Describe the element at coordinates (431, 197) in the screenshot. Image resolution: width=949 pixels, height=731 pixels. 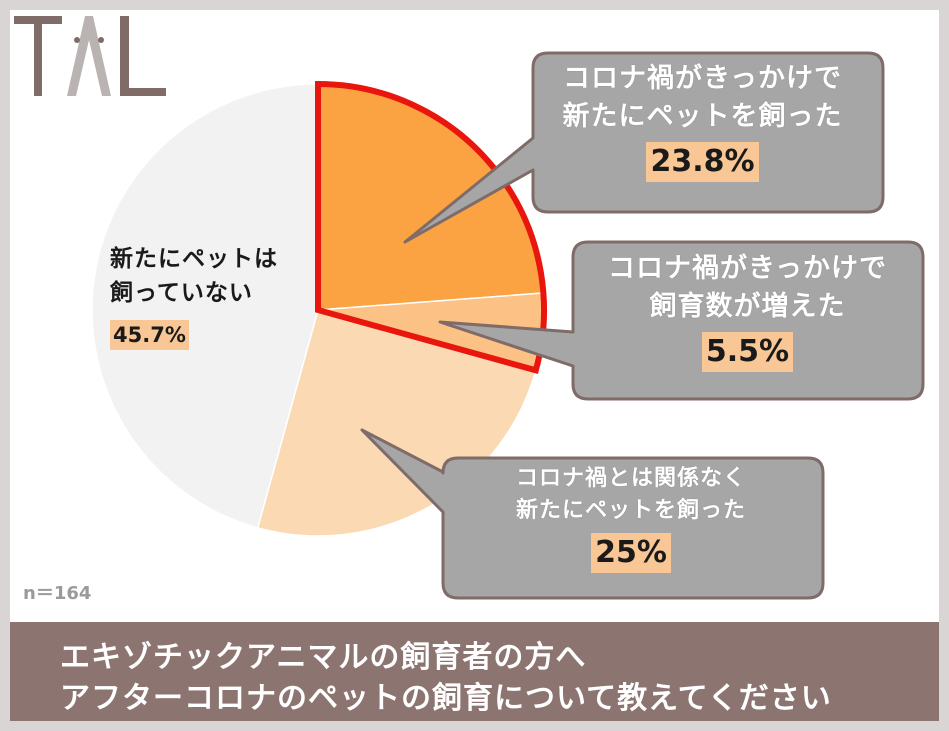
I see `pie-slice-new-due-covid` at that location.